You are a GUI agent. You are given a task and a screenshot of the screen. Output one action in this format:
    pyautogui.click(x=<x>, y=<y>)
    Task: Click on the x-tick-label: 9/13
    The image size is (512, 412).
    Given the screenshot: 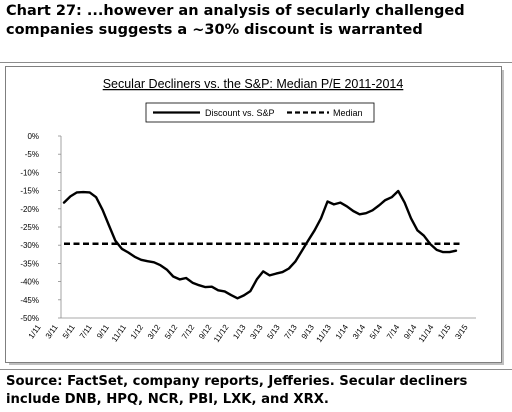 What is the action you would take?
    pyautogui.click(x=308, y=332)
    